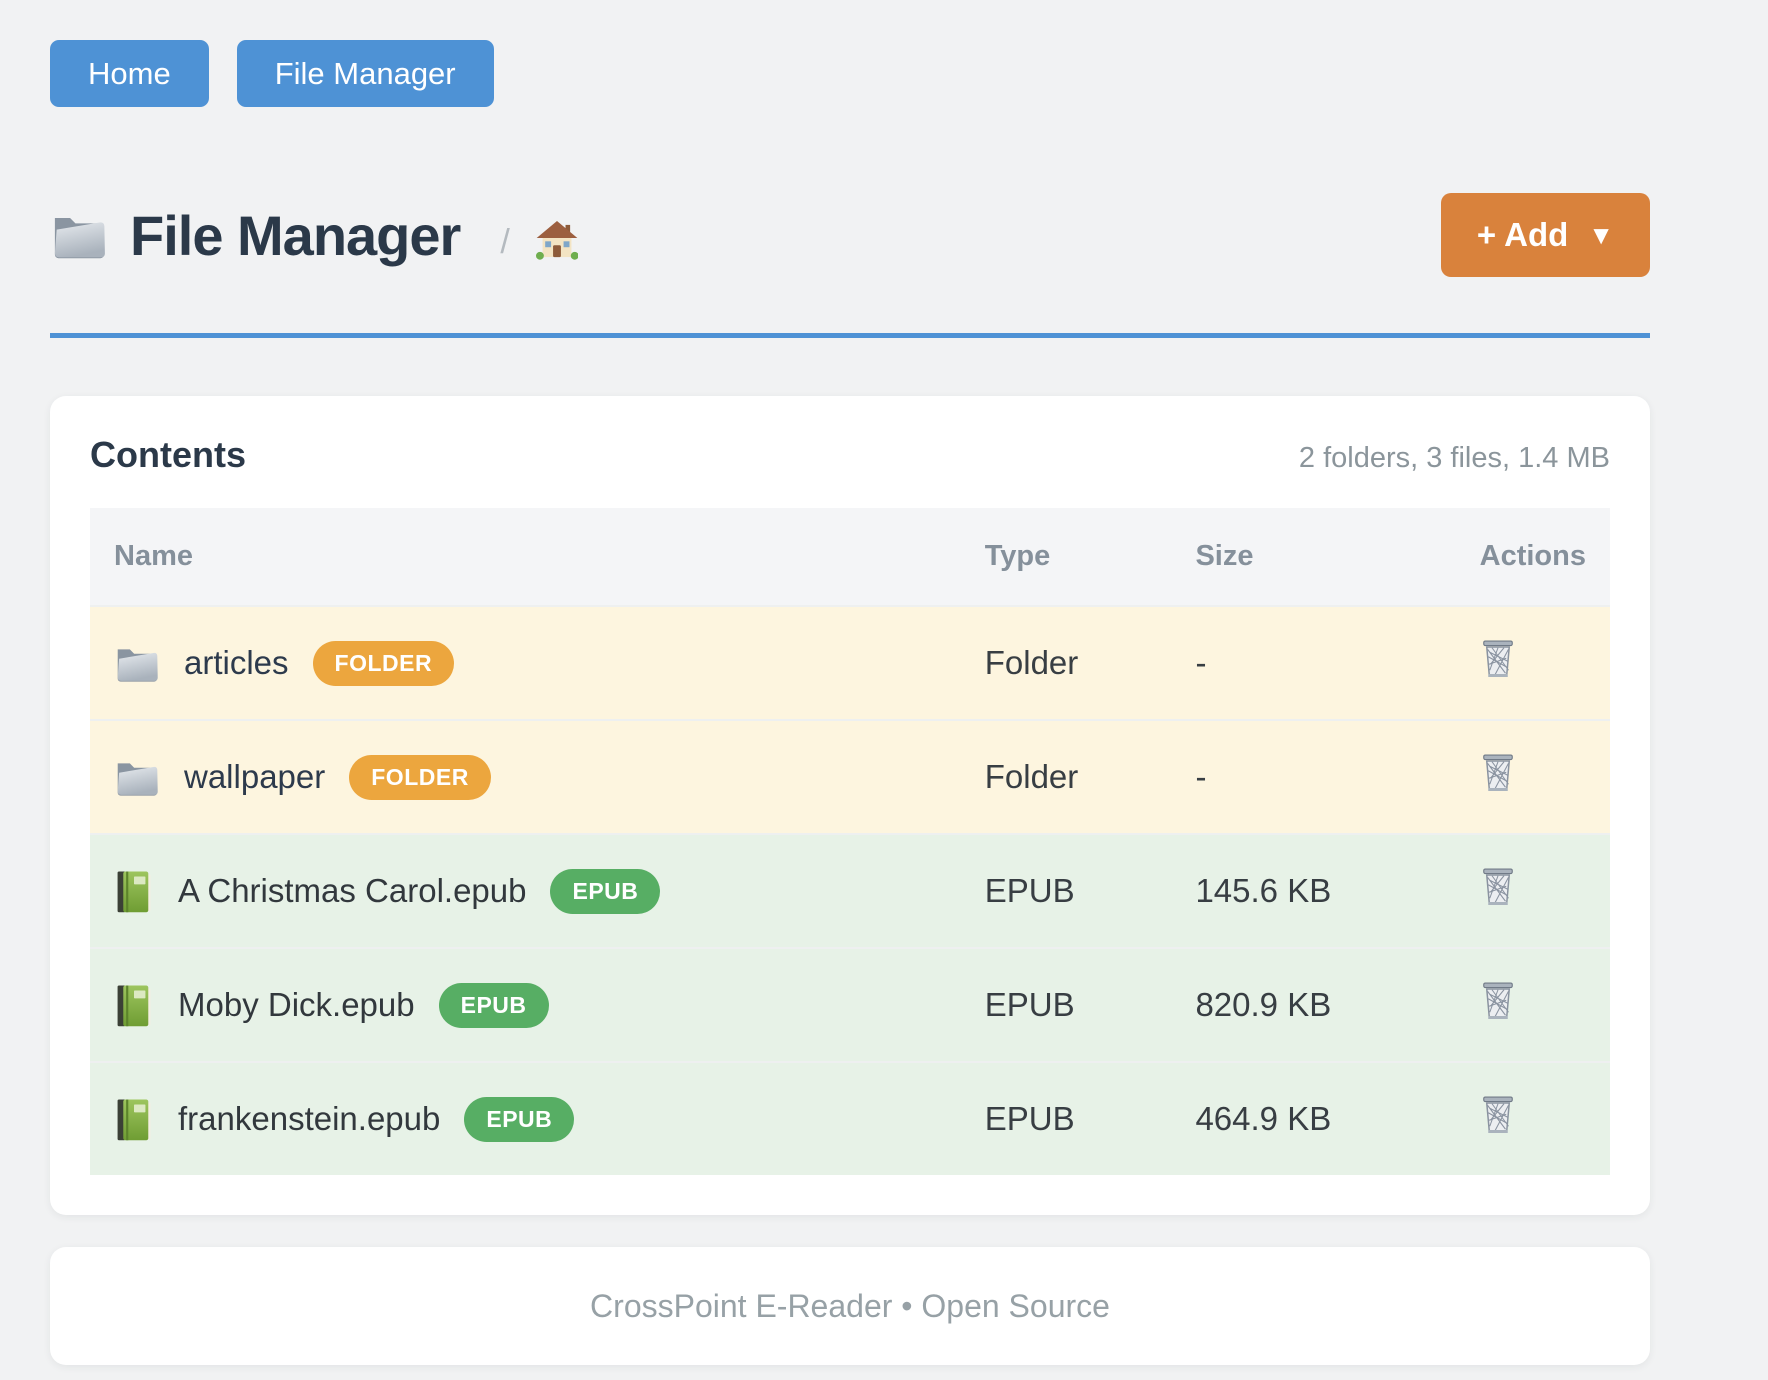 The image size is (1768, 1380). Describe the element at coordinates (1263, 1118) in the screenshot. I see `file-size: 464.9 KB` at that location.